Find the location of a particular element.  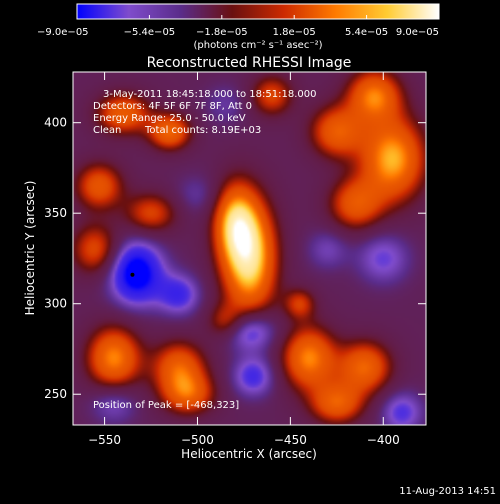

x-tick-label: −550 is located at coordinates (104, 440).